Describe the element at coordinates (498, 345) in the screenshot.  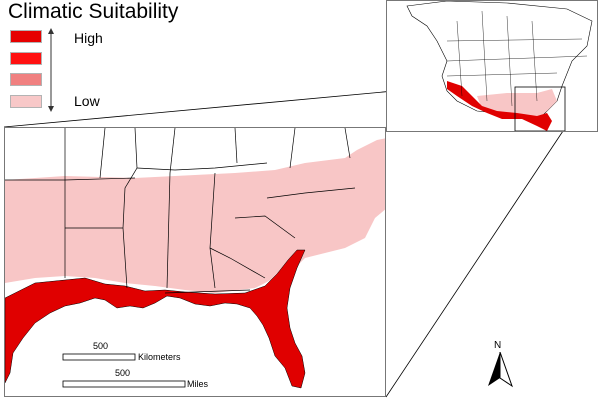
I see `north-arrow-label: N` at that location.